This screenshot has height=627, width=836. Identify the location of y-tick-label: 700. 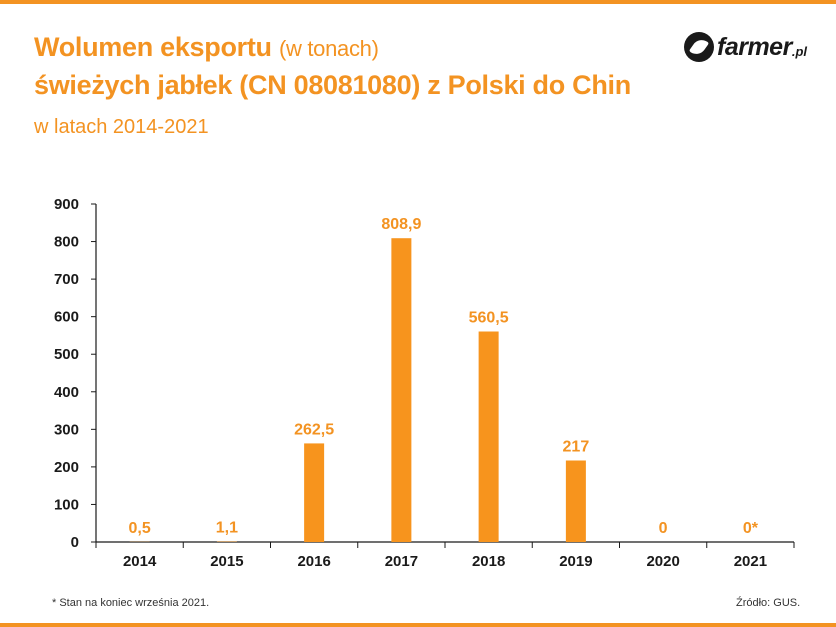
(66, 279).